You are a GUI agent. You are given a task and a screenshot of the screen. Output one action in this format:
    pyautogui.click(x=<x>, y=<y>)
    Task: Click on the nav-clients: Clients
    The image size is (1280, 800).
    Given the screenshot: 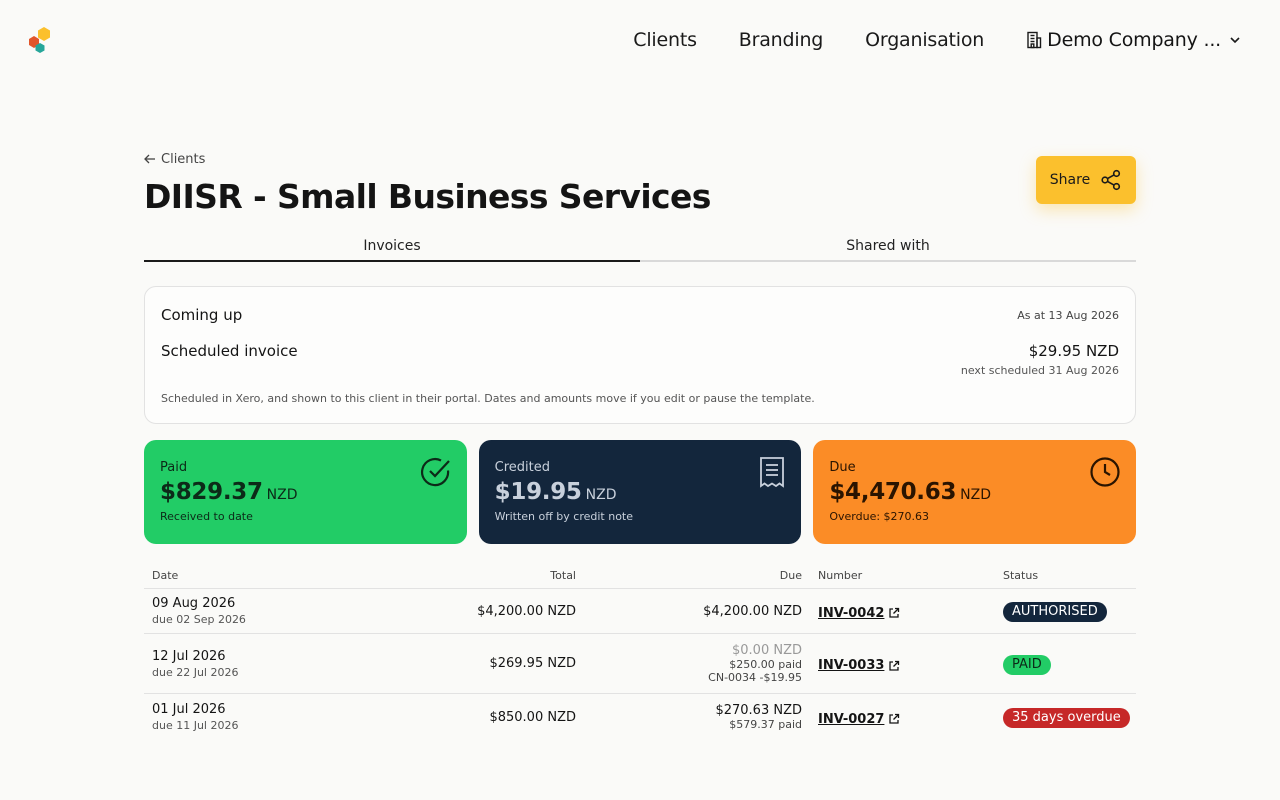 What is the action you would take?
    pyautogui.click(x=665, y=40)
    